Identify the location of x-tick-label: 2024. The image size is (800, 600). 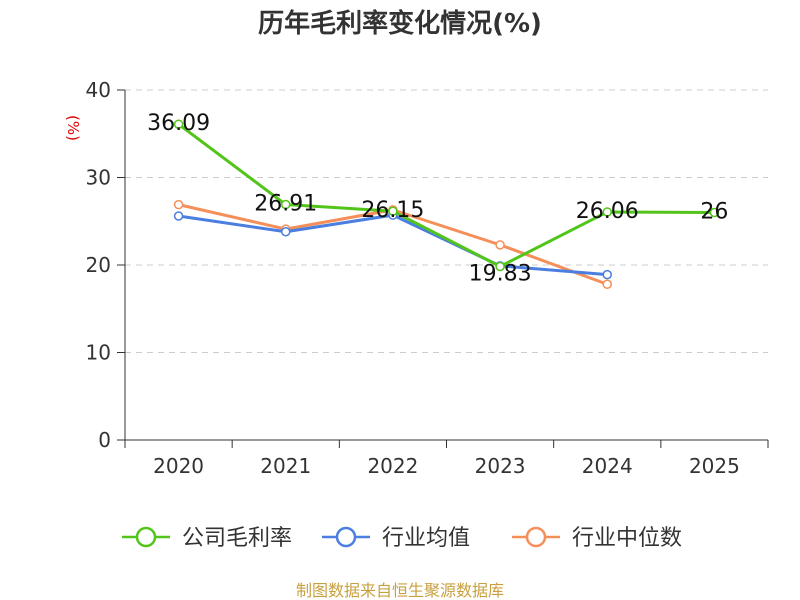
(607, 466).